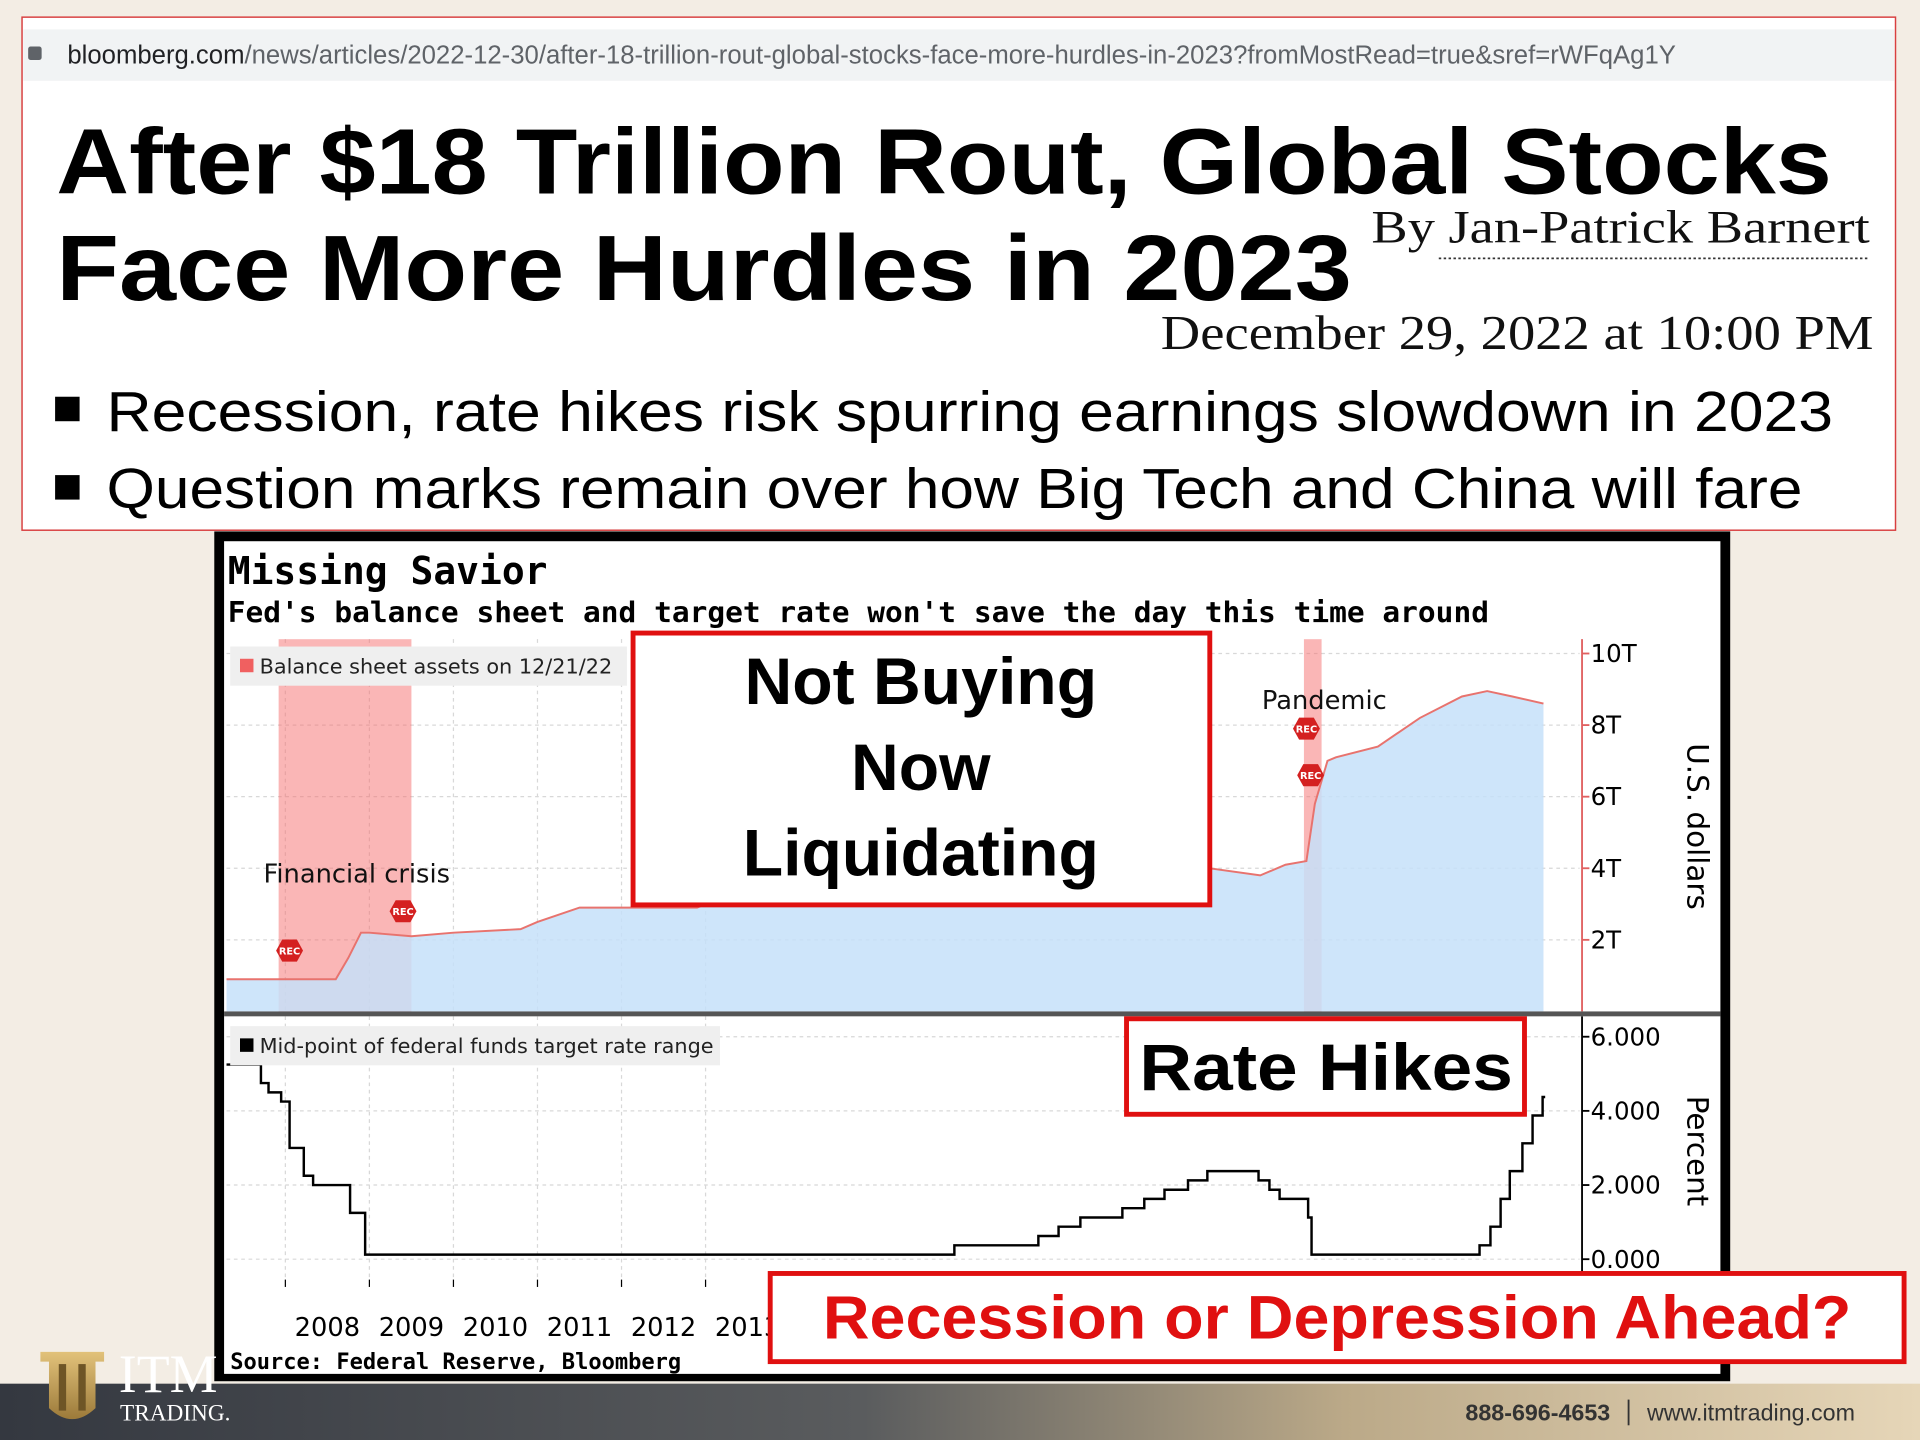 This screenshot has height=1440, width=1920. I want to click on y-tick-label: 6.000, so click(1626, 1036).